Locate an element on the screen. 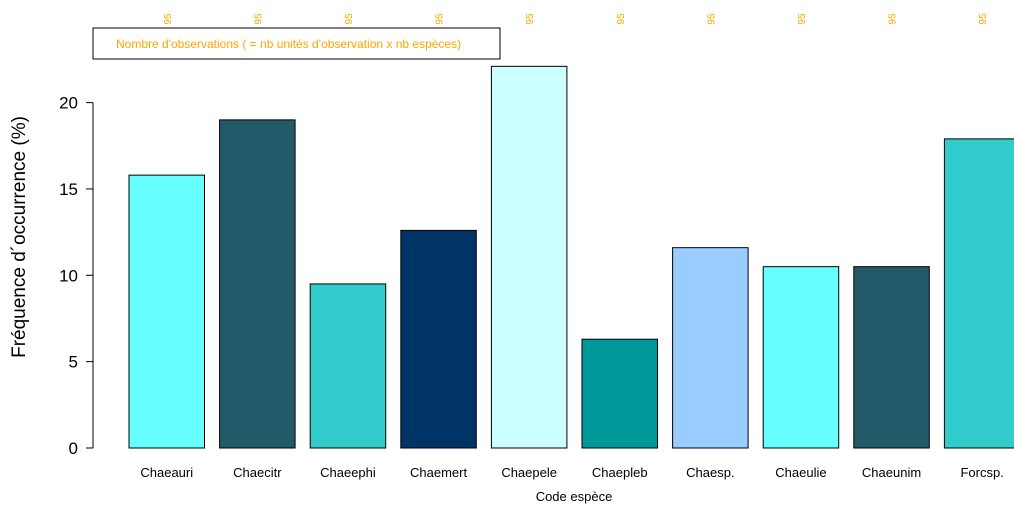 The image size is (1014, 506). y-axis-title: Fréquence d´occurrence (%) is located at coordinates (19, 237).